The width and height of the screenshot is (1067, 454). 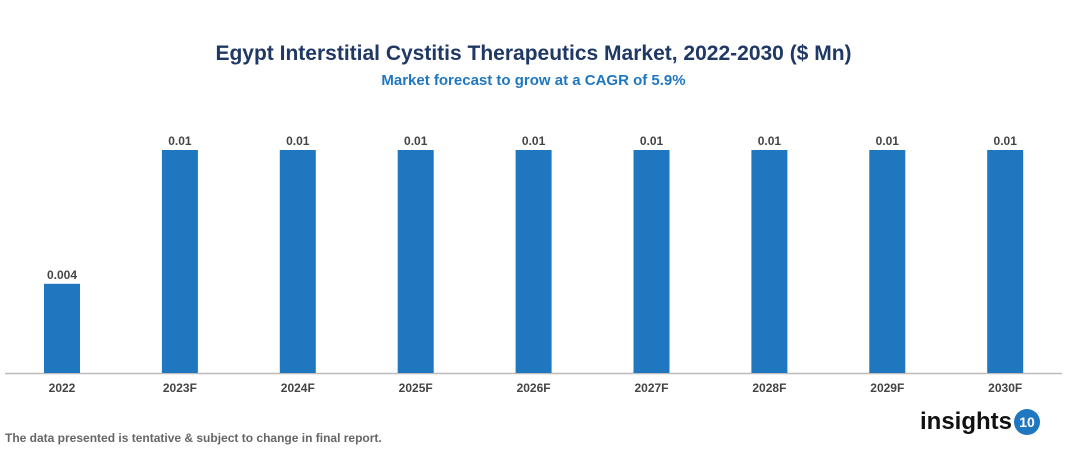 What do you see at coordinates (416, 388) in the screenshot?
I see `x-tick-label: 2025F` at bounding box center [416, 388].